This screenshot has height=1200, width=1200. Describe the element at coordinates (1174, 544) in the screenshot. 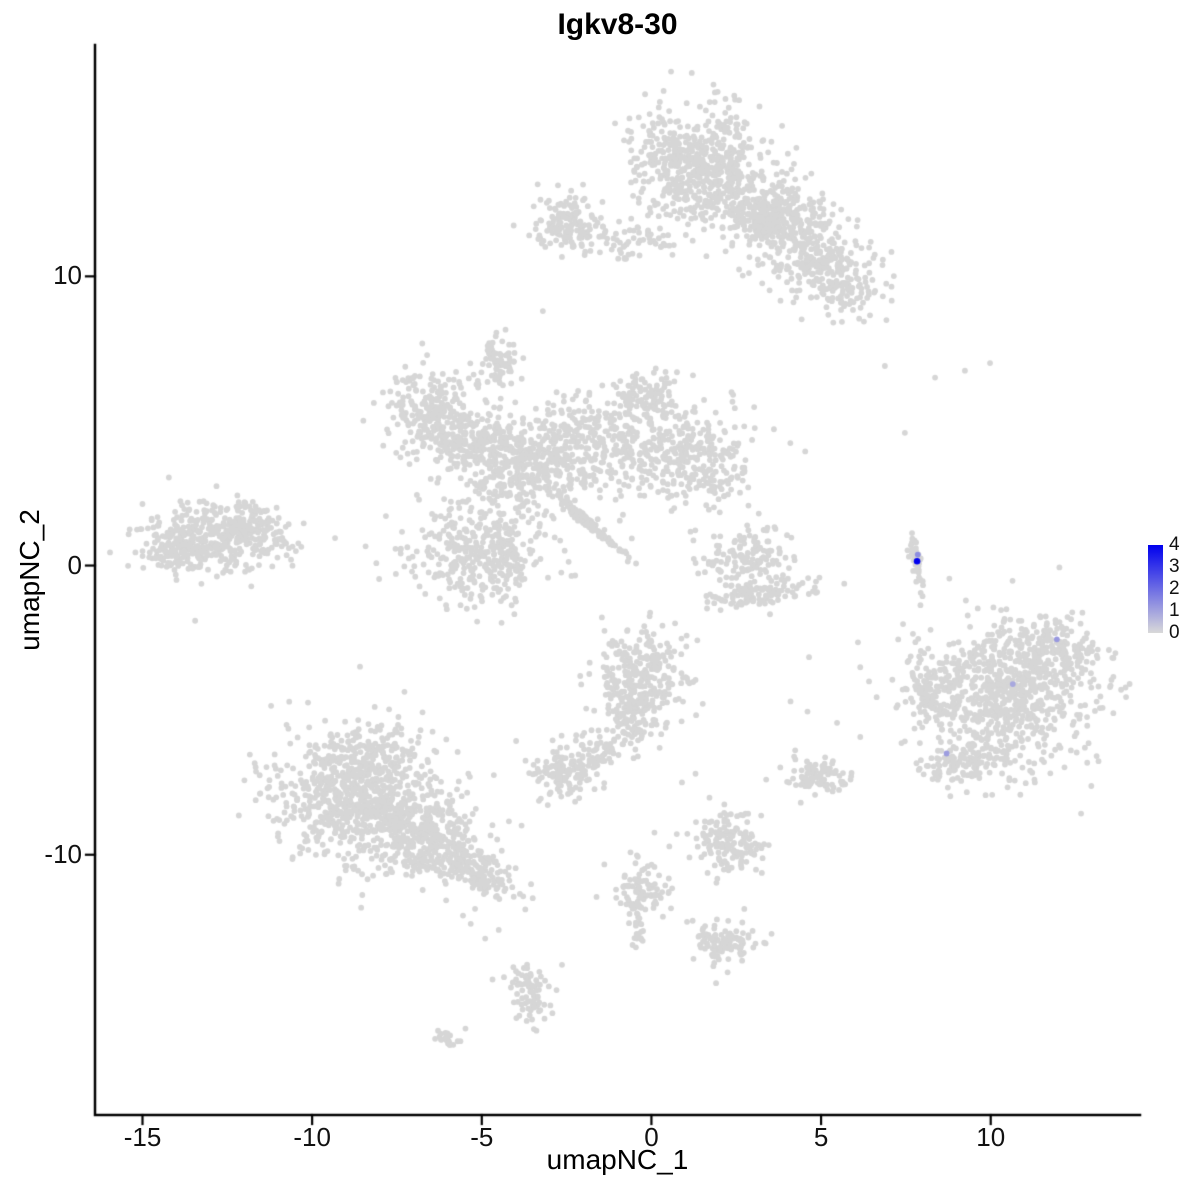

I see `legend-tick-label: 4` at that location.